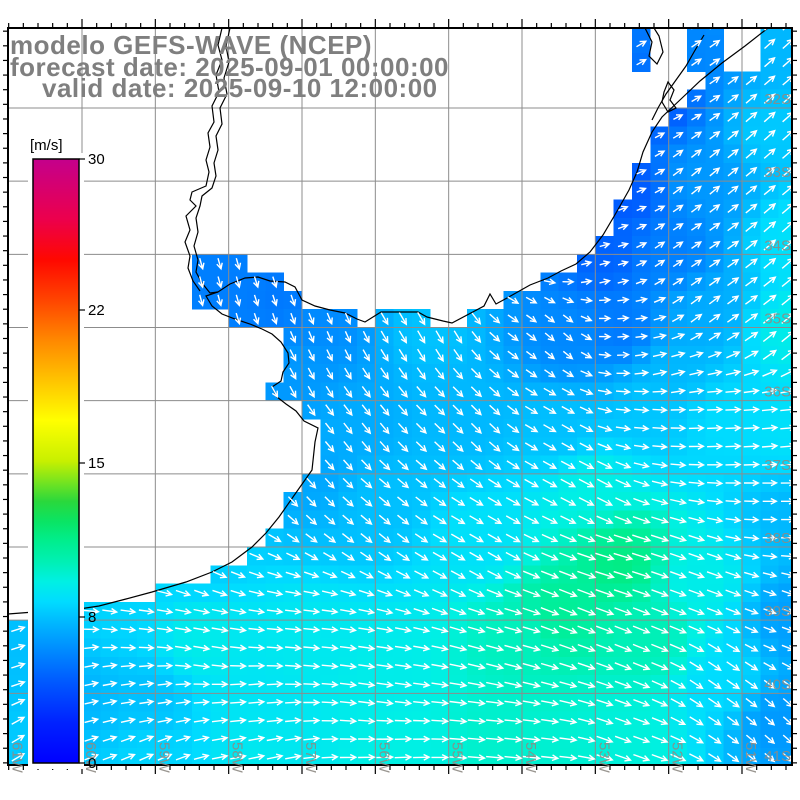 This screenshot has width=800, height=800. What do you see at coordinates (669, 96) in the screenshot?
I see `lagoon-blob` at bounding box center [669, 96].